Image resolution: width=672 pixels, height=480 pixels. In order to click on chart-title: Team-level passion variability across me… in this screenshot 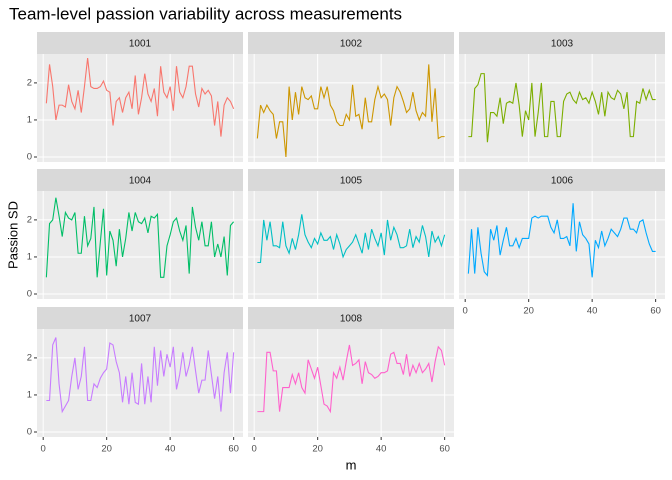, I will do `click(205, 13)`.